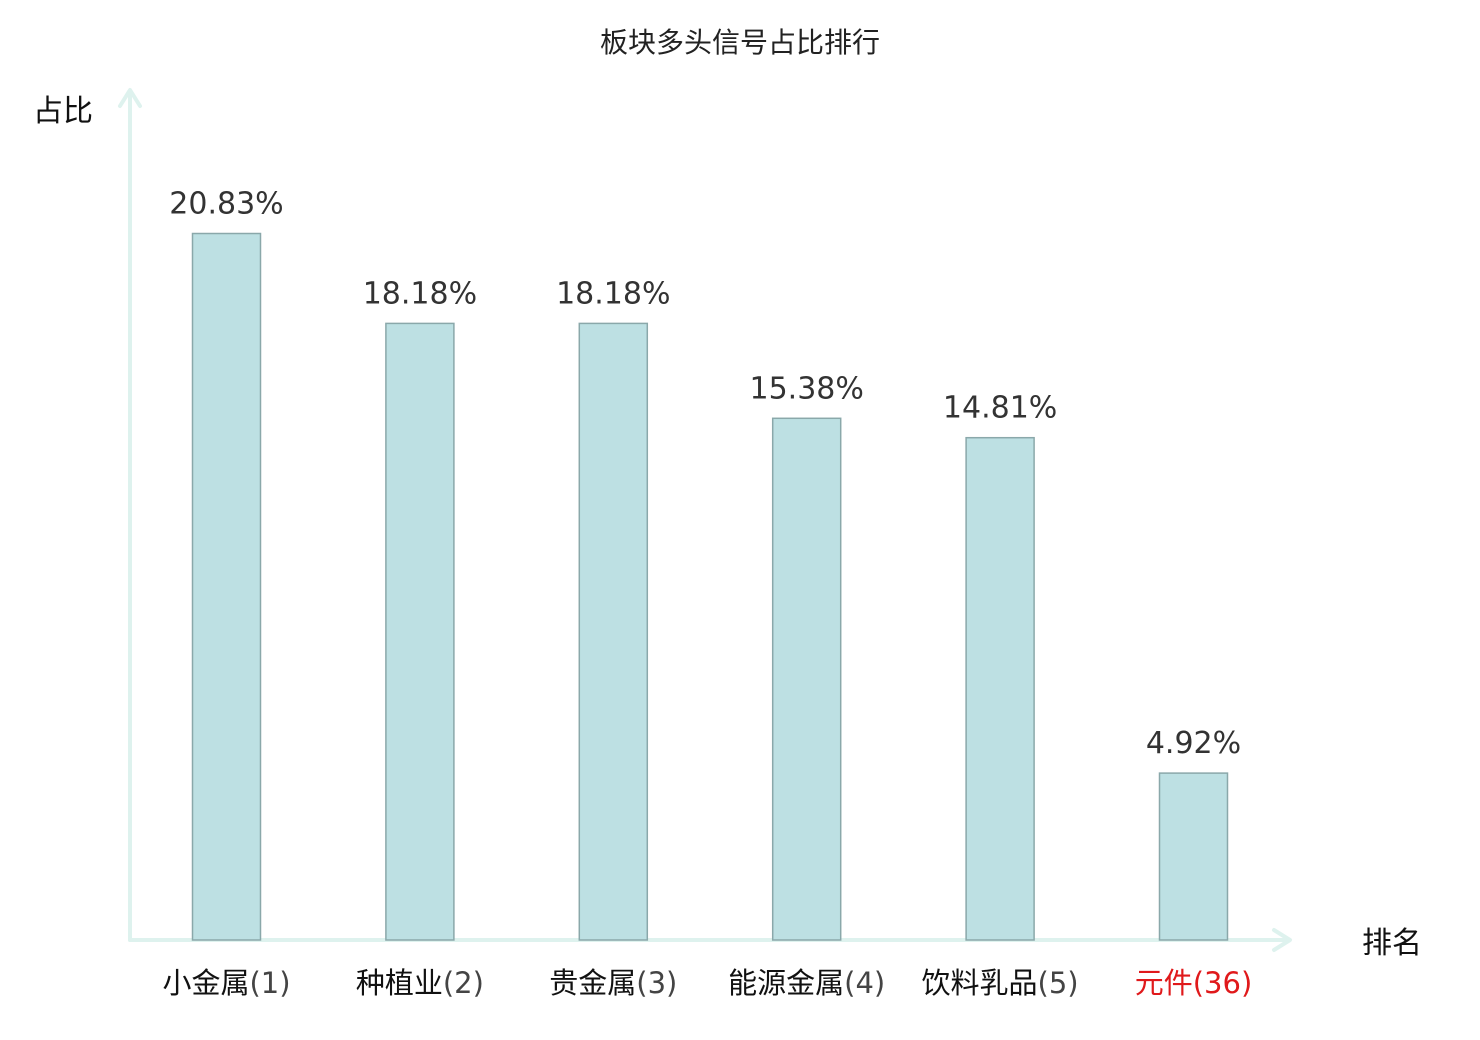 The image size is (1480, 1040). I want to click on tick-label-name: 饮料乳品, so click(980, 983).